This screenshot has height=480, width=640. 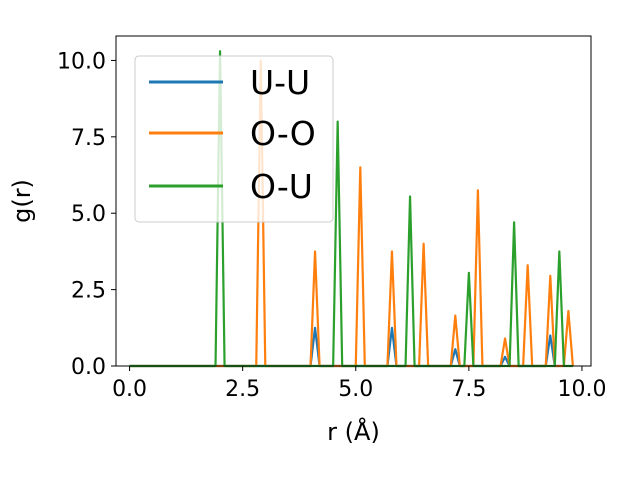 What do you see at coordinates (355, 389) in the screenshot?
I see `x-tick-label: 5.0` at bounding box center [355, 389].